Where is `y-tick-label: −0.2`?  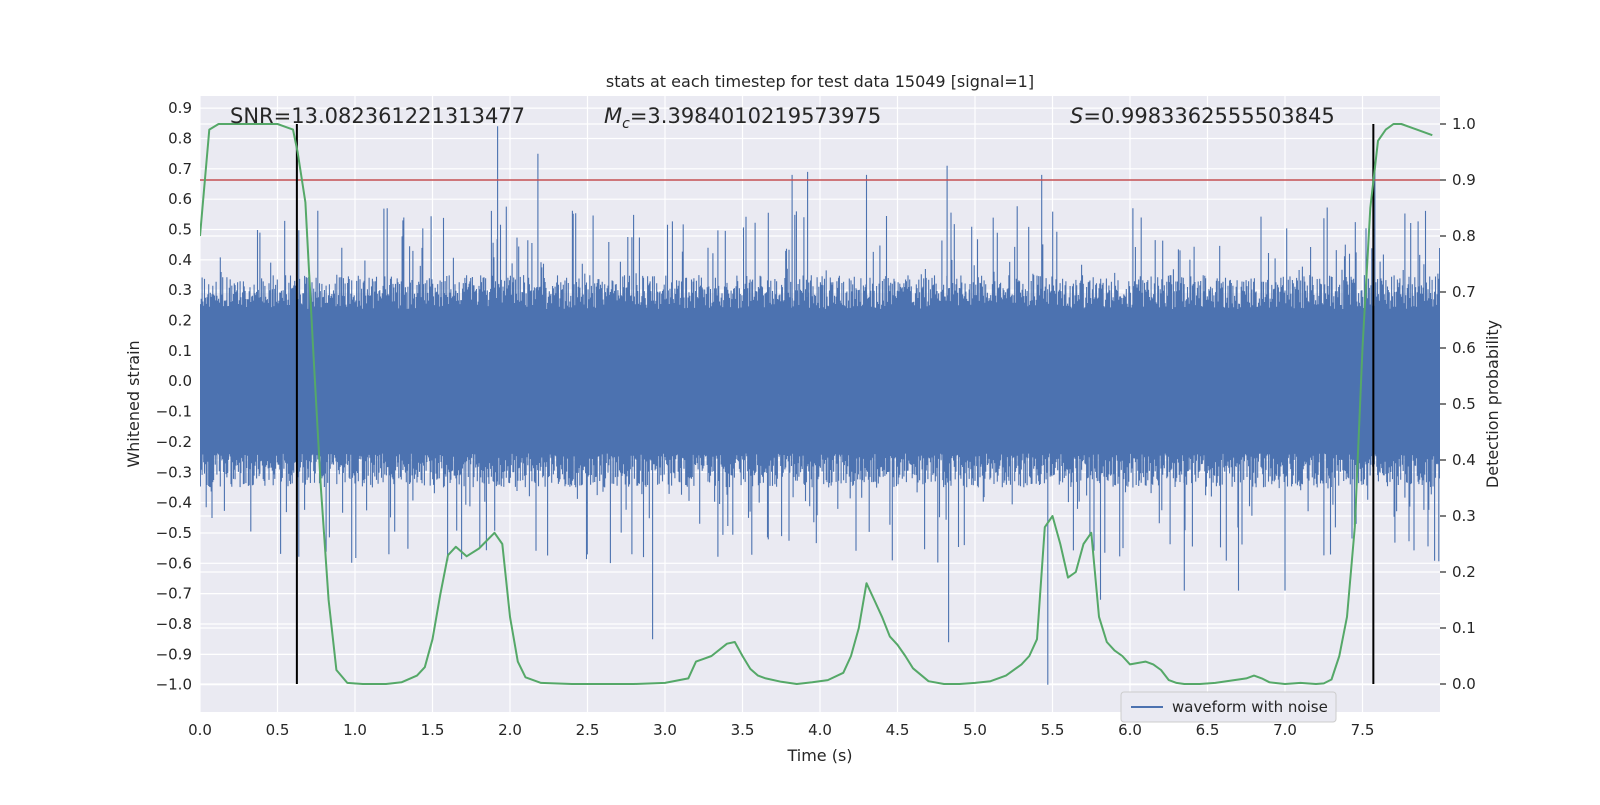
y-tick-label: −0.2 is located at coordinates (174, 442).